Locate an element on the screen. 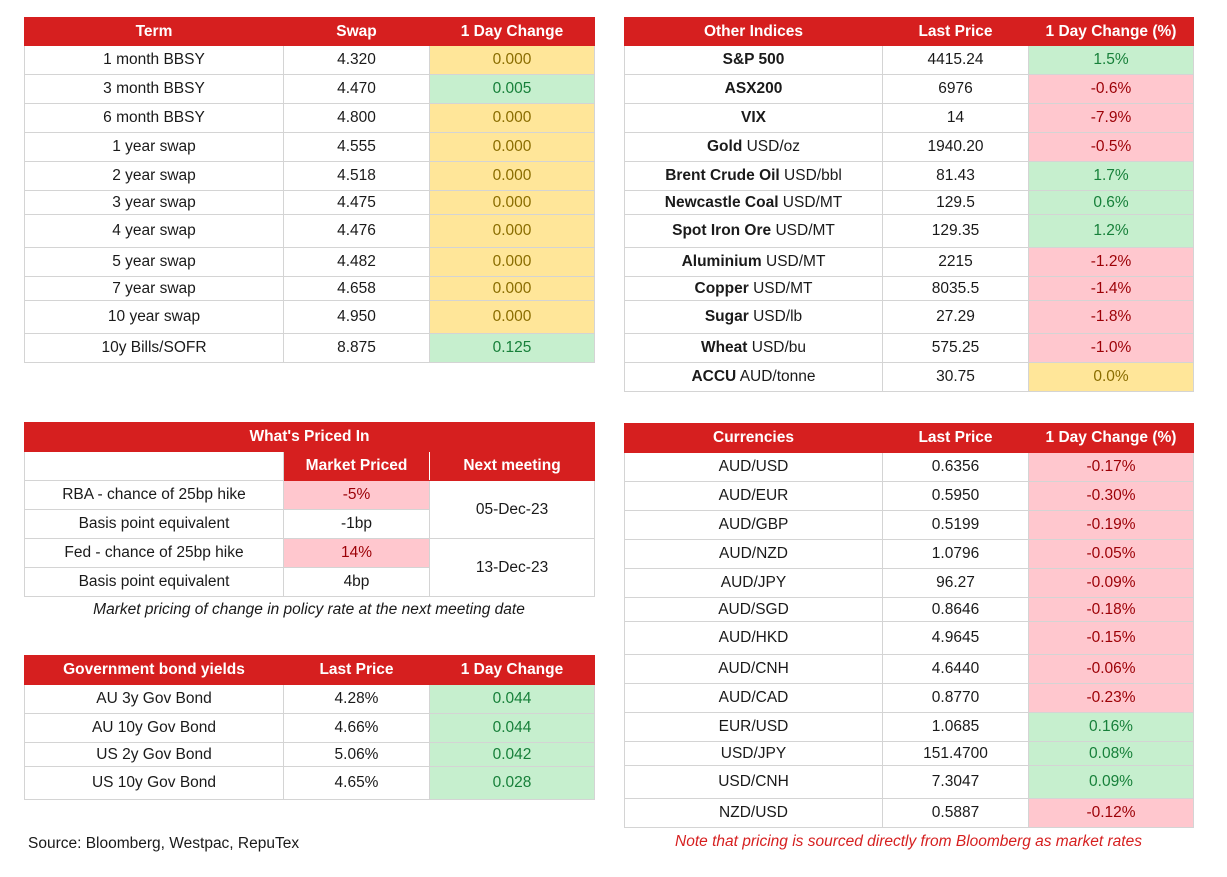  table-row: AUD/USD 0.6356 -0.17% is located at coordinates (909, 467).